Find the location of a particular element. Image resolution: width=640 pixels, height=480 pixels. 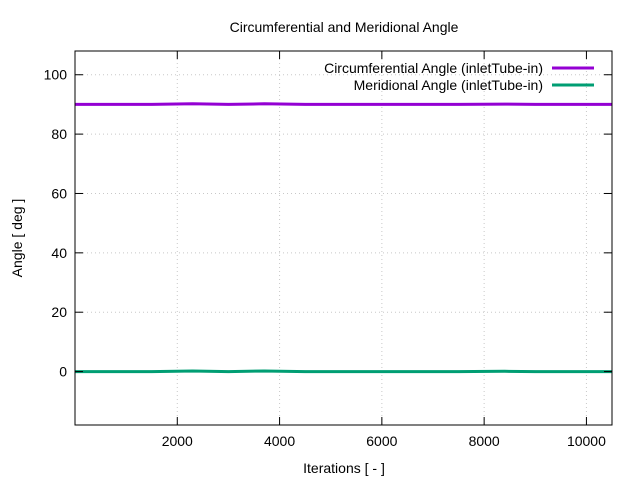

x-tick-label: 10000 is located at coordinates (586, 441).